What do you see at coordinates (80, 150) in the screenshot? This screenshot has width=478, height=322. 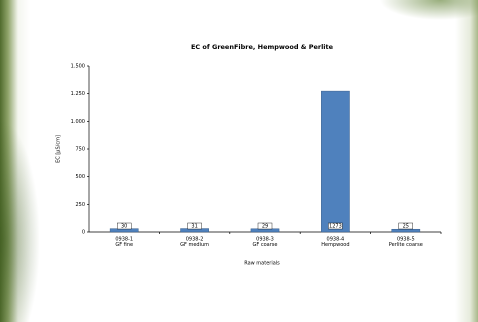 I see `y-tick-label: 750` at bounding box center [80, 150].